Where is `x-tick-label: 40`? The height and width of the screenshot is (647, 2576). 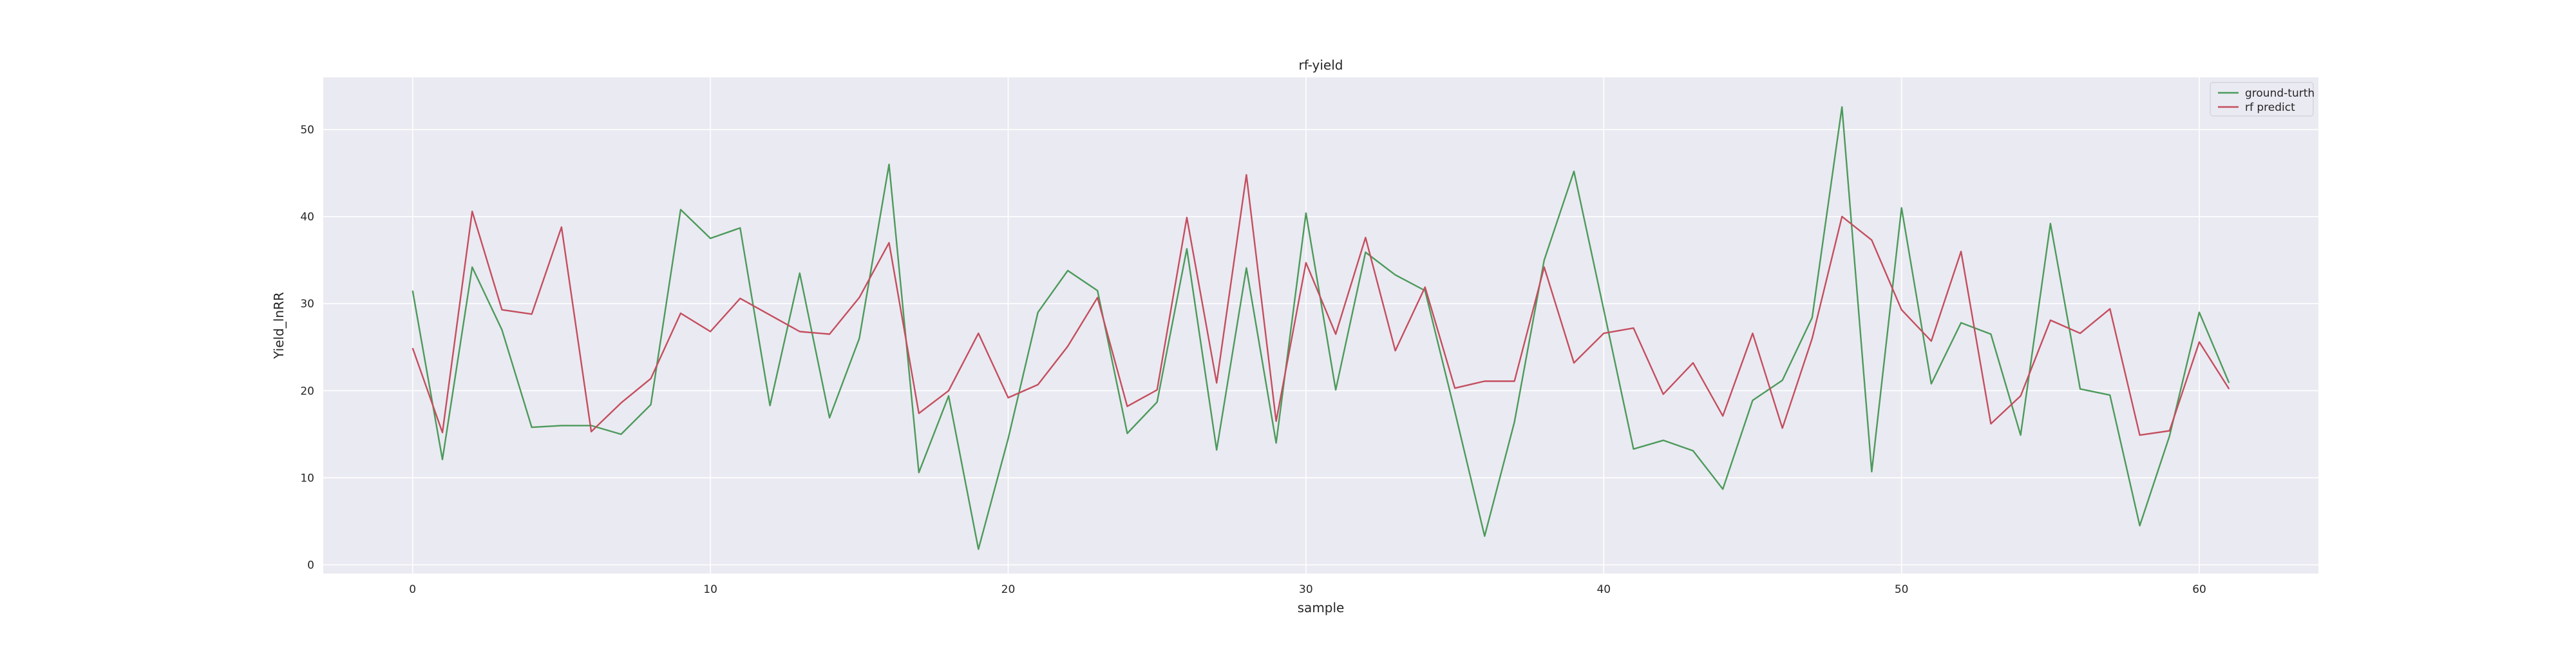 x-tick-label: 40 is located at coordinates (1603, 589).